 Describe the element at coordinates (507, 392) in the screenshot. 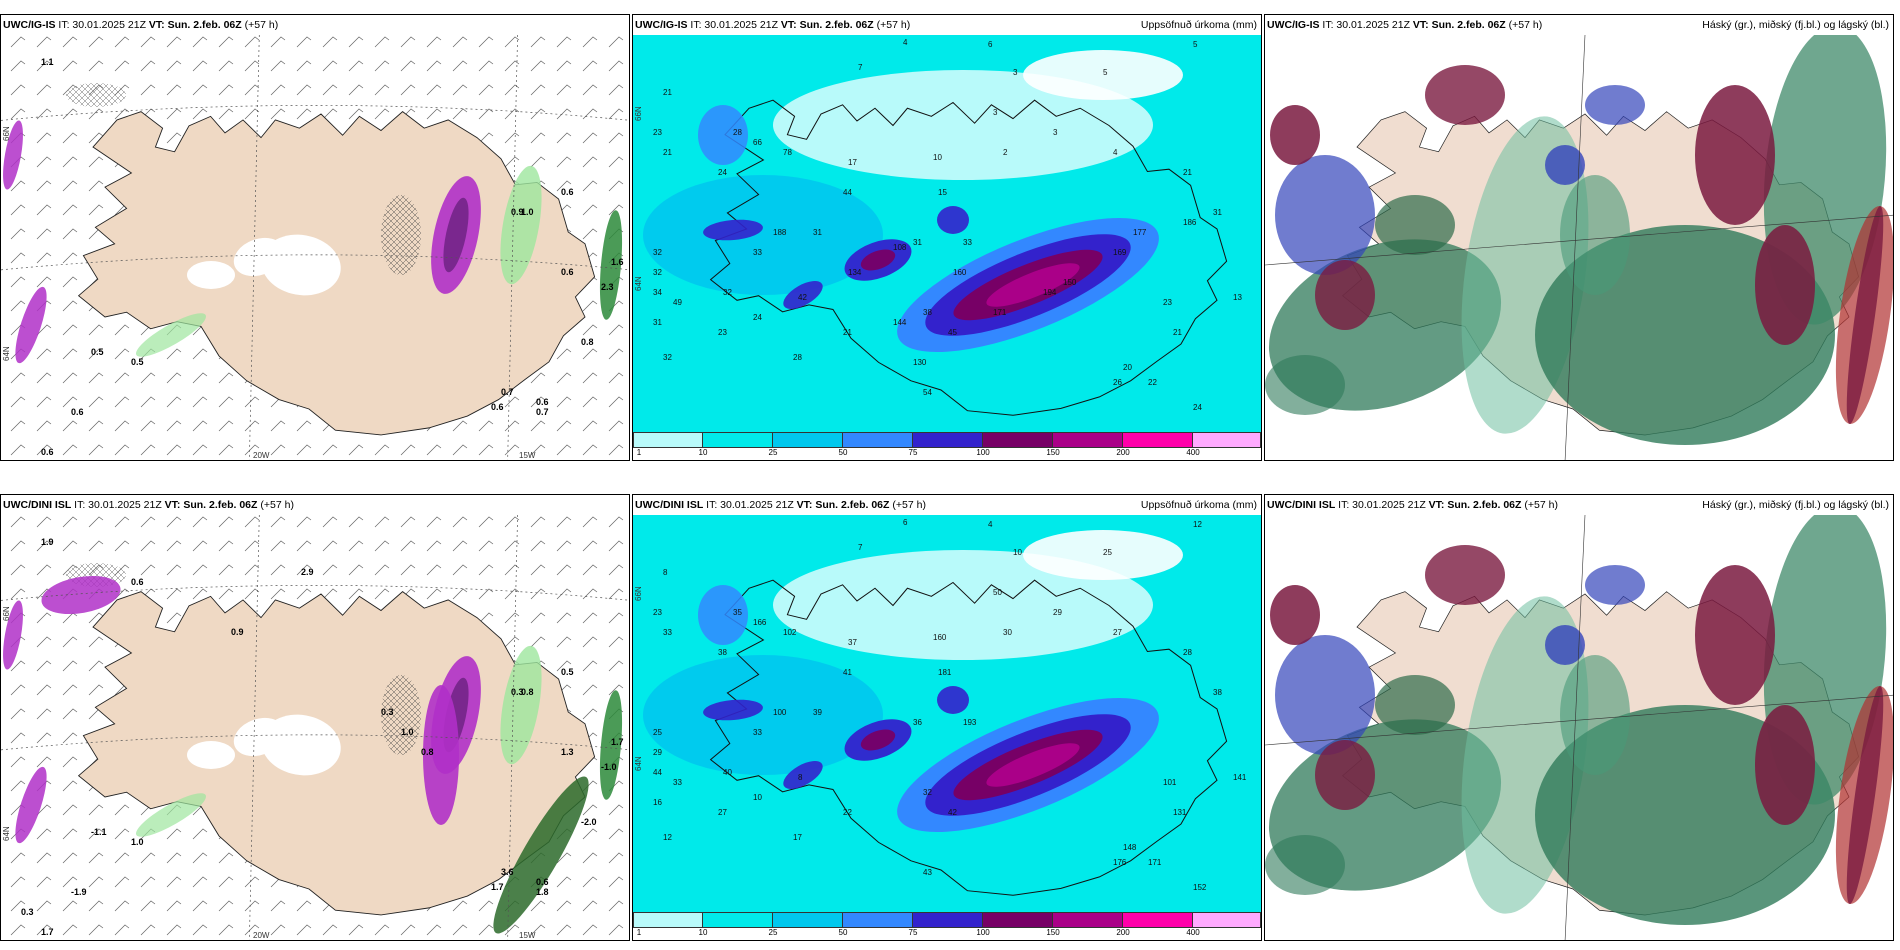

I see `map-value-label: 0.7` at that location.